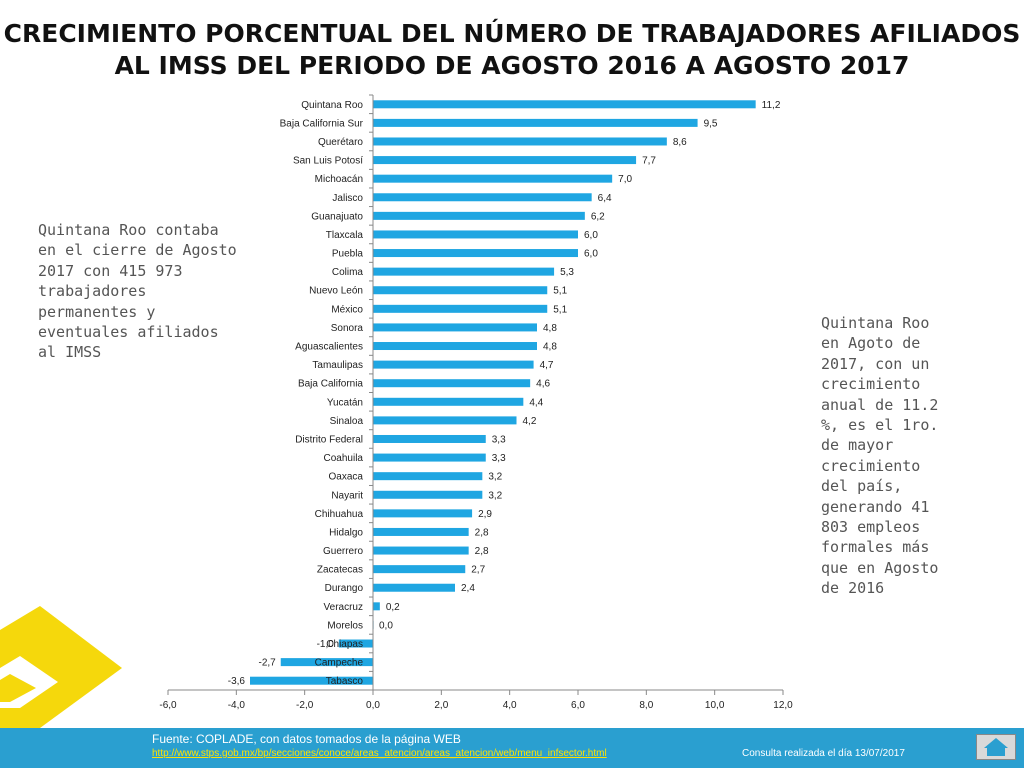  I want to click on home-button, so click(996, 747).